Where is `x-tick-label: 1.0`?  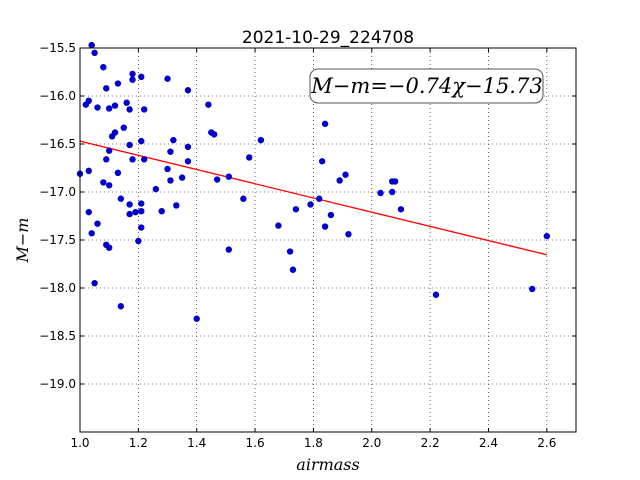 x-tick-label: 1.0 is located at coordinates (79, 443).